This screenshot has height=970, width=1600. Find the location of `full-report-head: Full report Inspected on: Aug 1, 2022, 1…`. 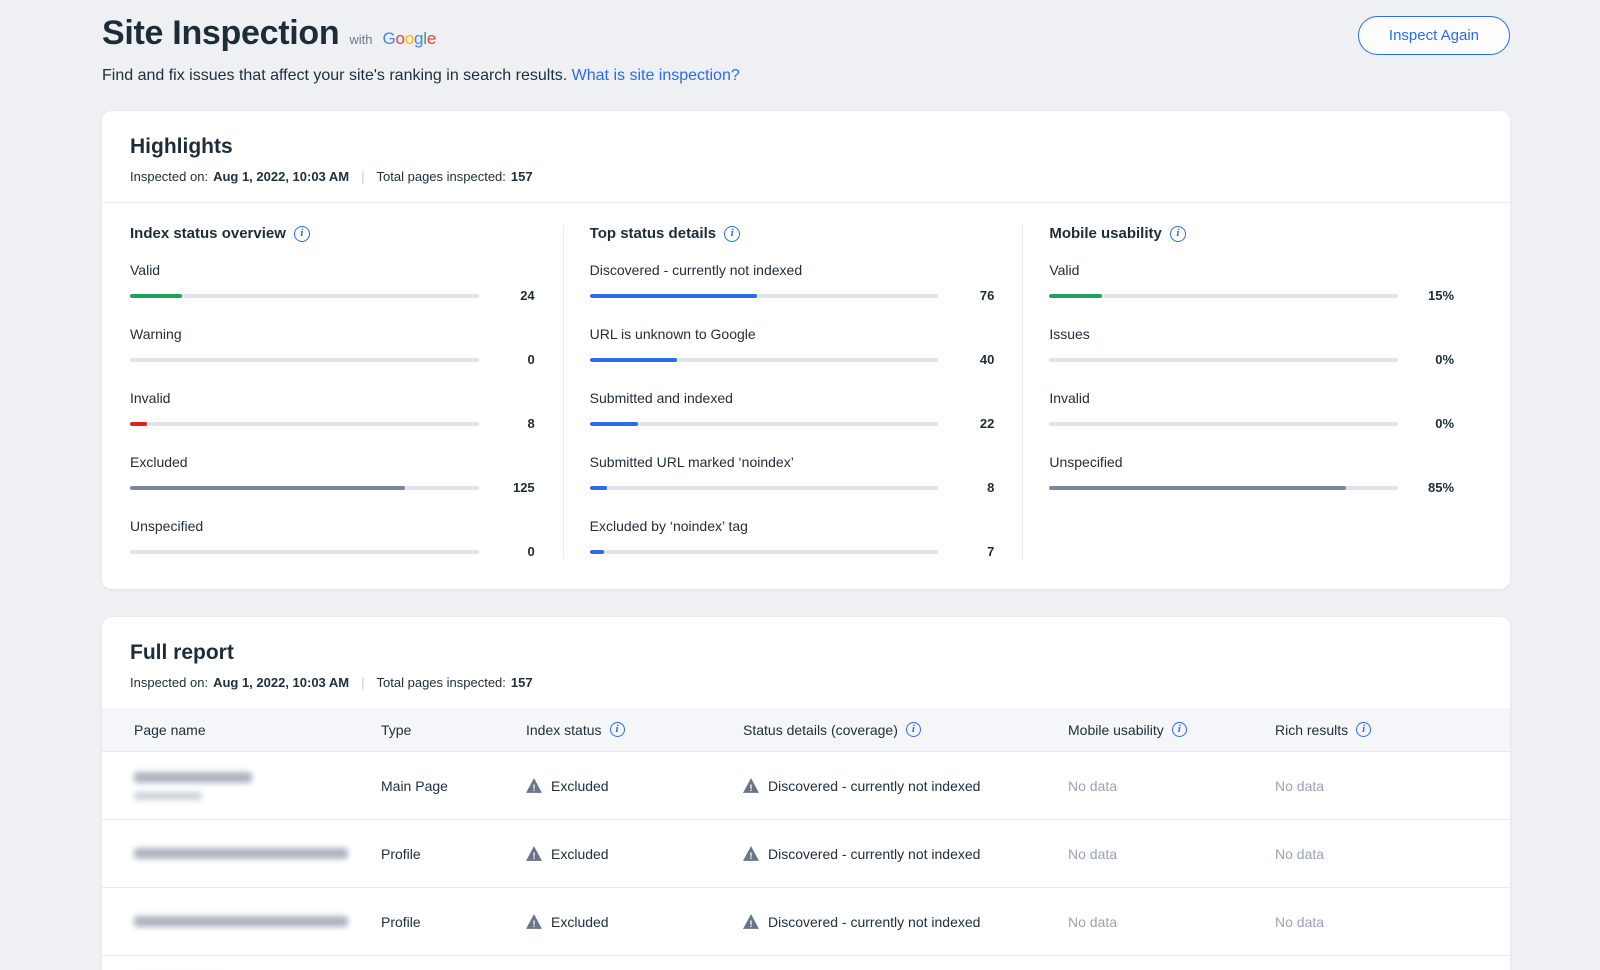

full-report-head: Full report Inspected on: Aug 1, 2022, 1… is located at coordinates (806, 662).